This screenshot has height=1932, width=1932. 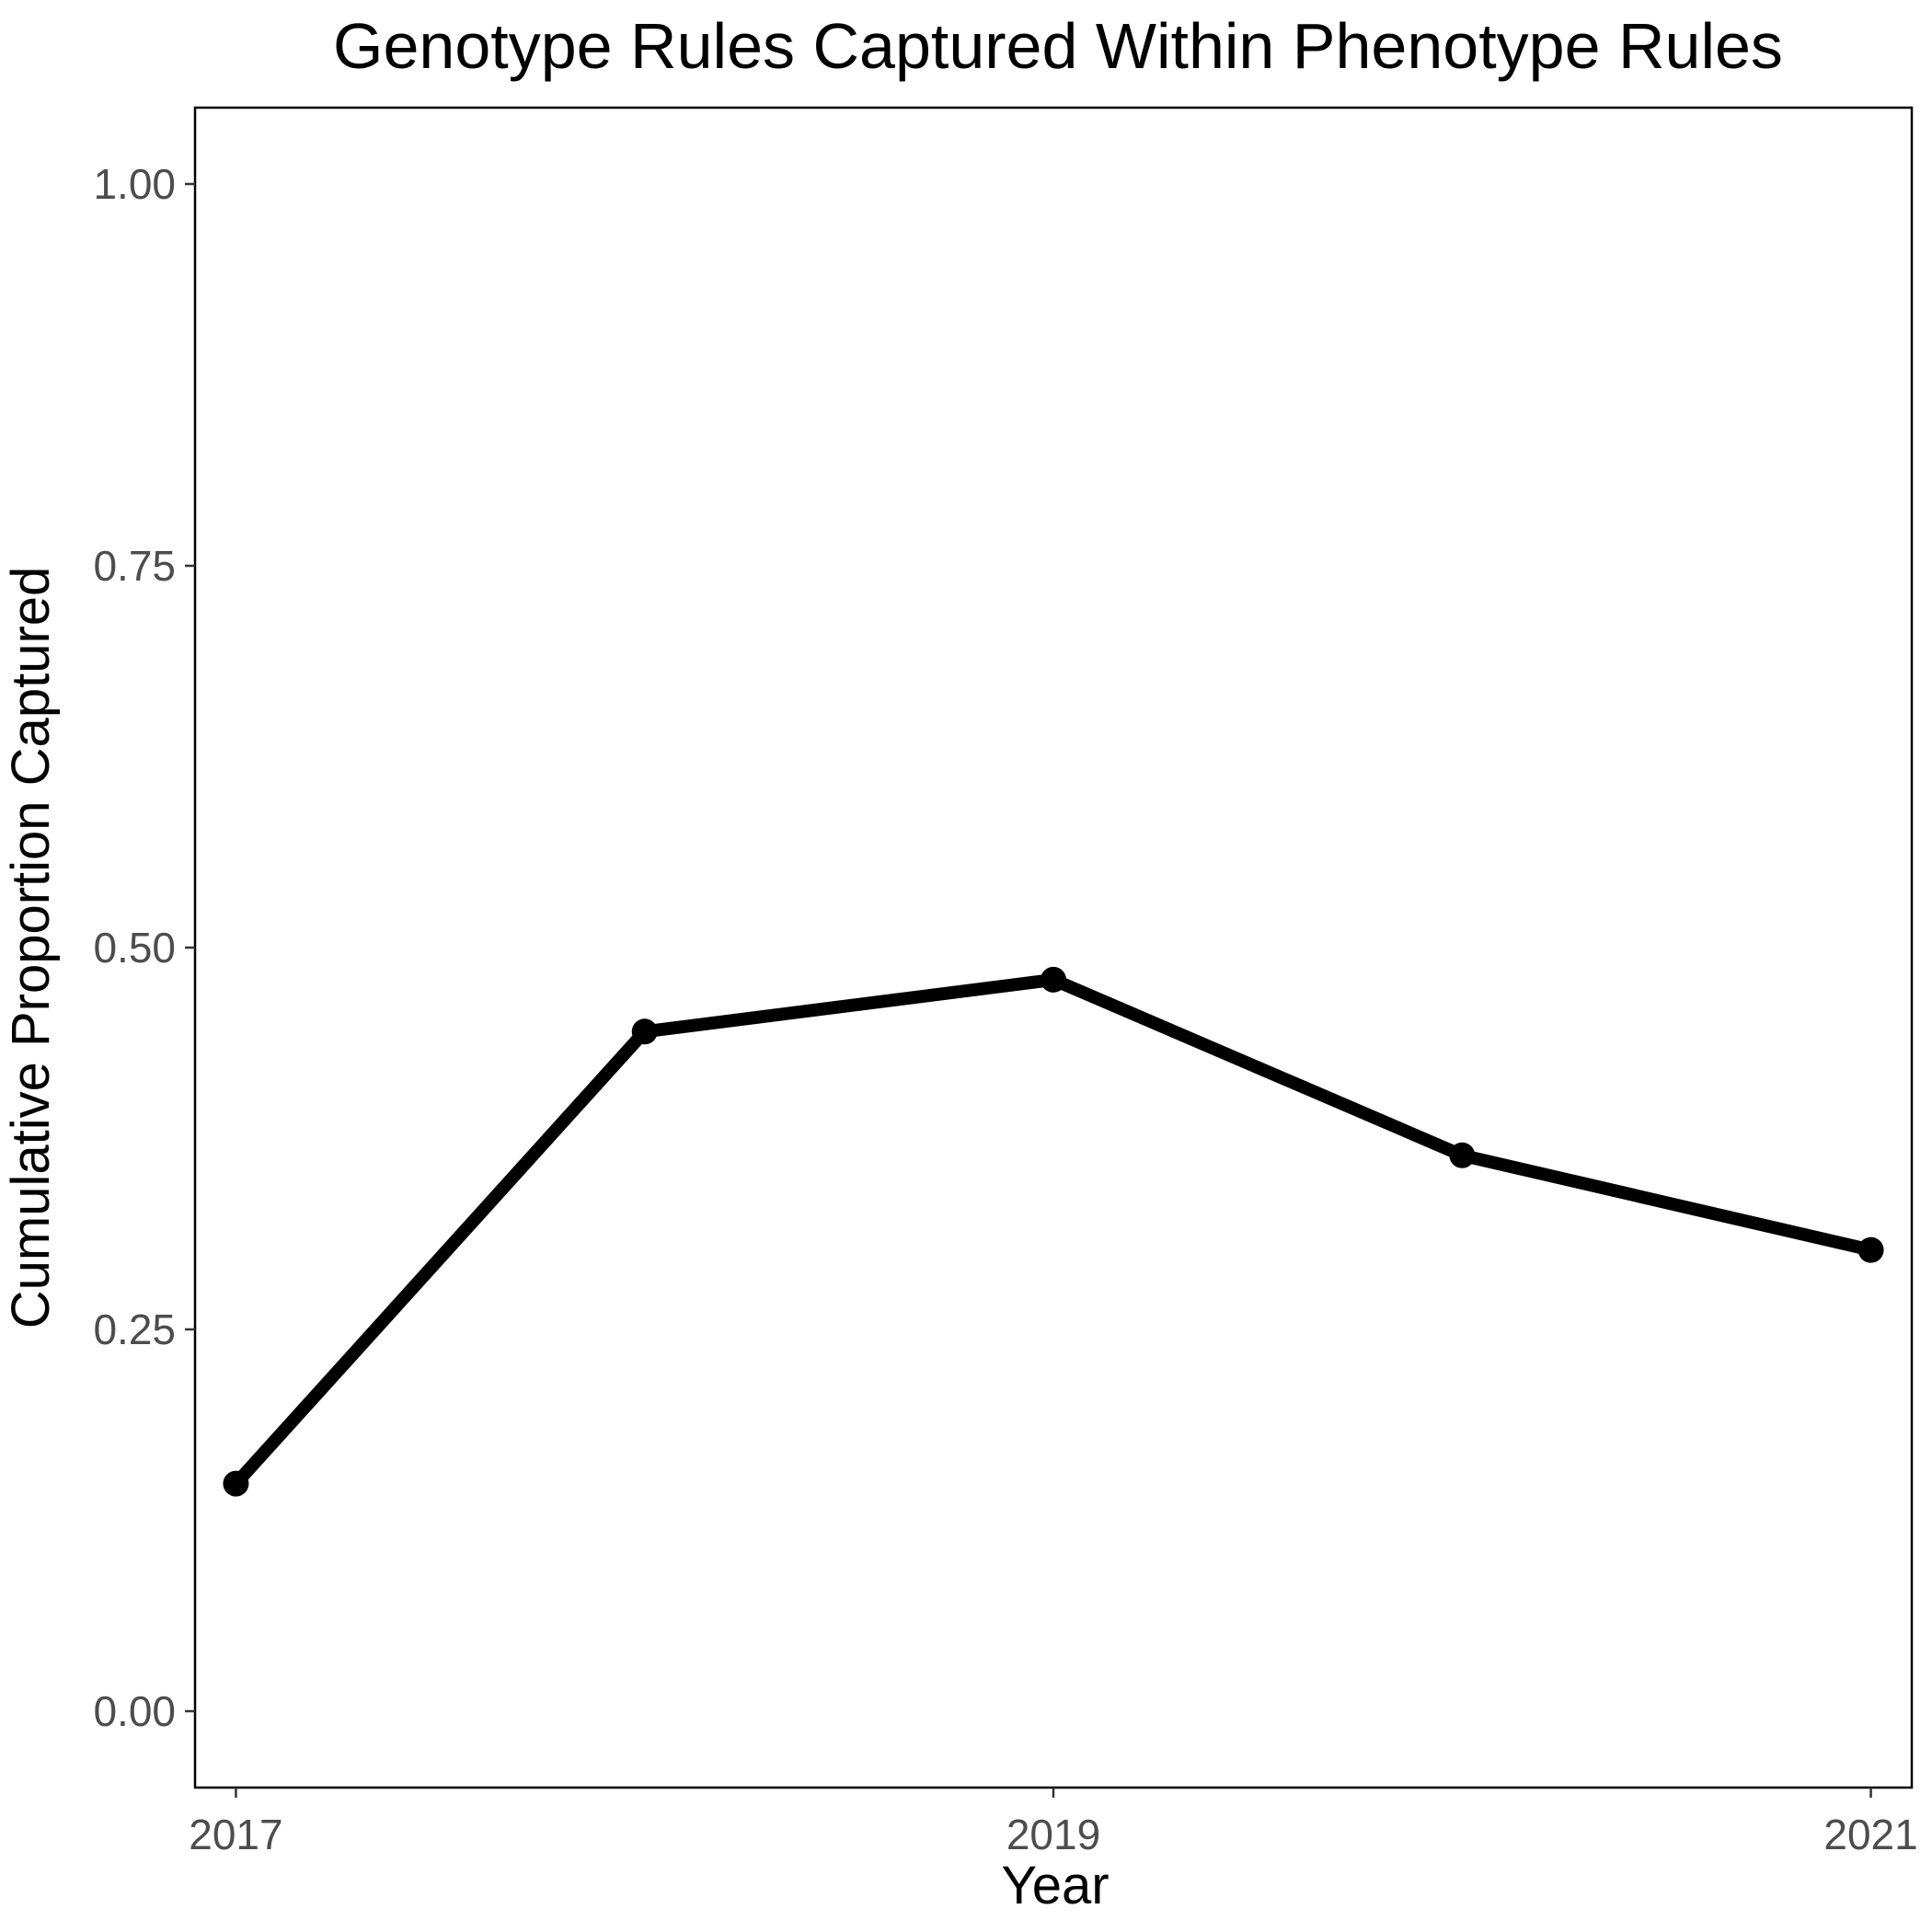 What do you see at coordinates (31, 948) in the screenshot?
I see `y-axis-title: Cumulative Proportion Captured` at bounding box center [31, 948].